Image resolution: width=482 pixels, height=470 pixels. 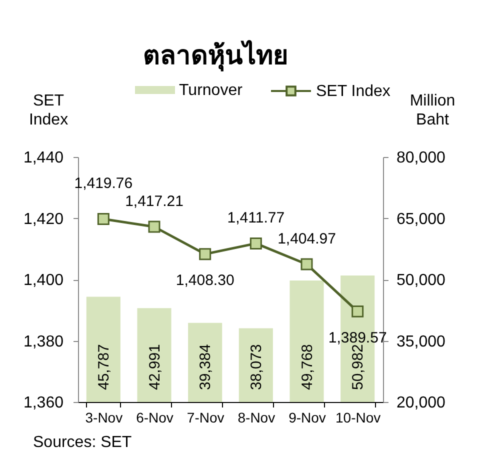 What do you see at coordinates (215, 55) in the screenshot?
I see `chart-title: ตลาดหุ้นไทย` at bounding box center [215, 55].